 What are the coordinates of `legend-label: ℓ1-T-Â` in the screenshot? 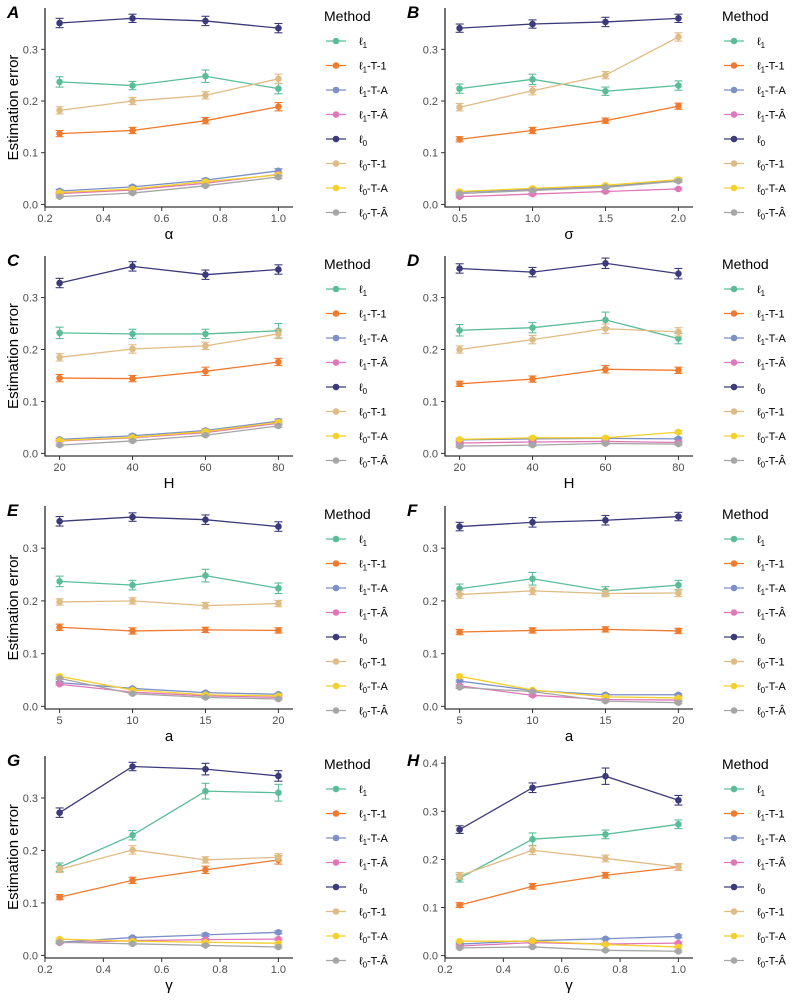 It's located at (771, 364).